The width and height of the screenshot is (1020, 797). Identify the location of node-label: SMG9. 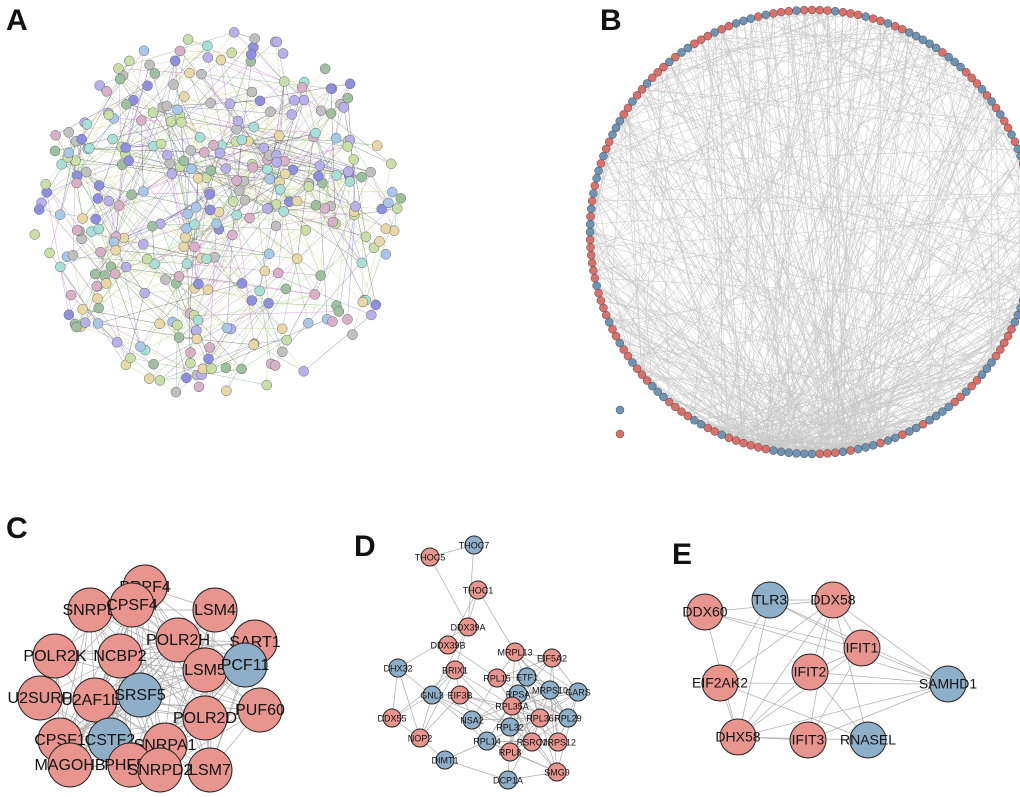
(557, 772).